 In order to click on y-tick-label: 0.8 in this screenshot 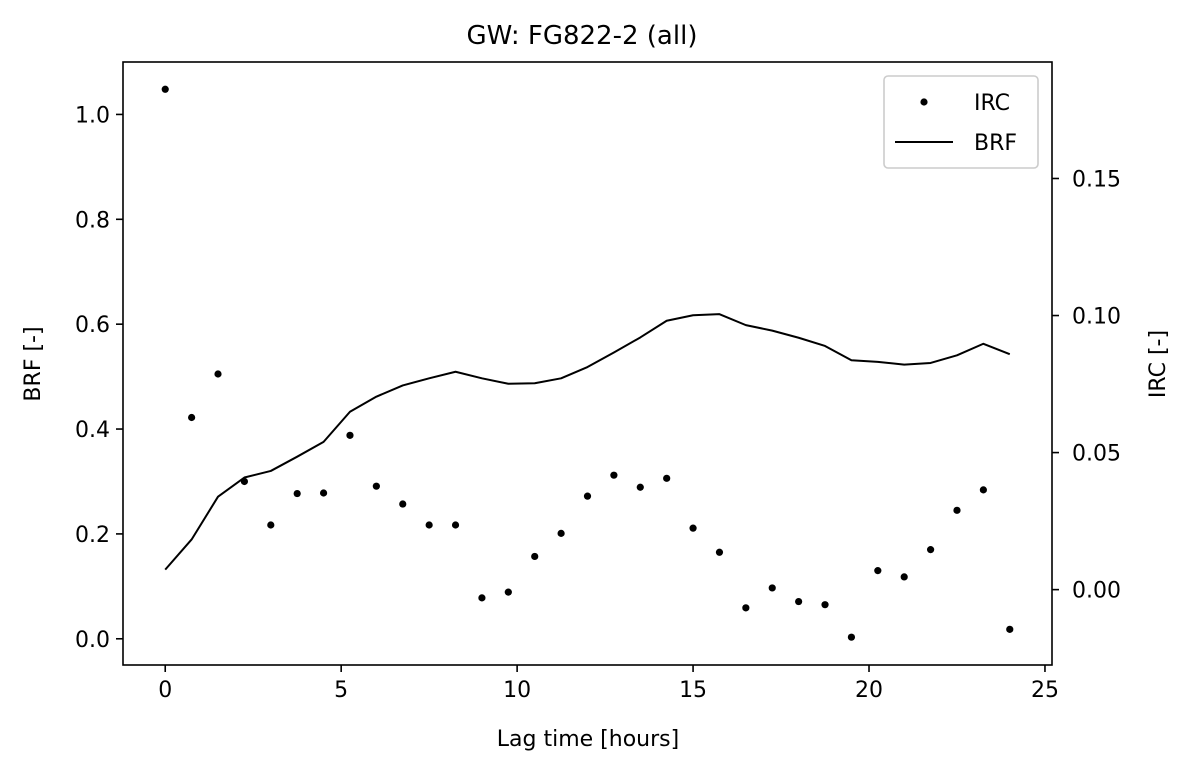, I will do `click(92, 220)`.